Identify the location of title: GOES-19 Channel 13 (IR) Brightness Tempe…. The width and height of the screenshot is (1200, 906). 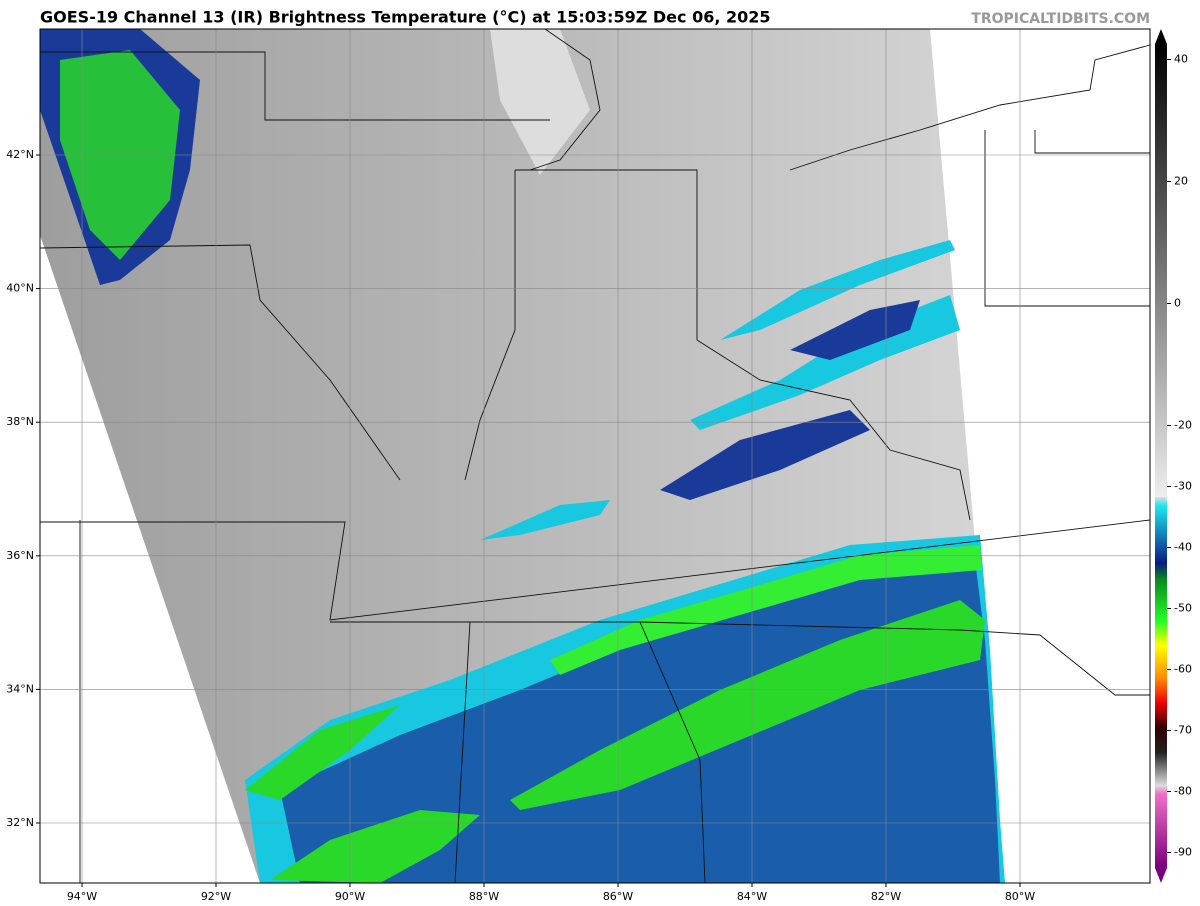
(405, 17).